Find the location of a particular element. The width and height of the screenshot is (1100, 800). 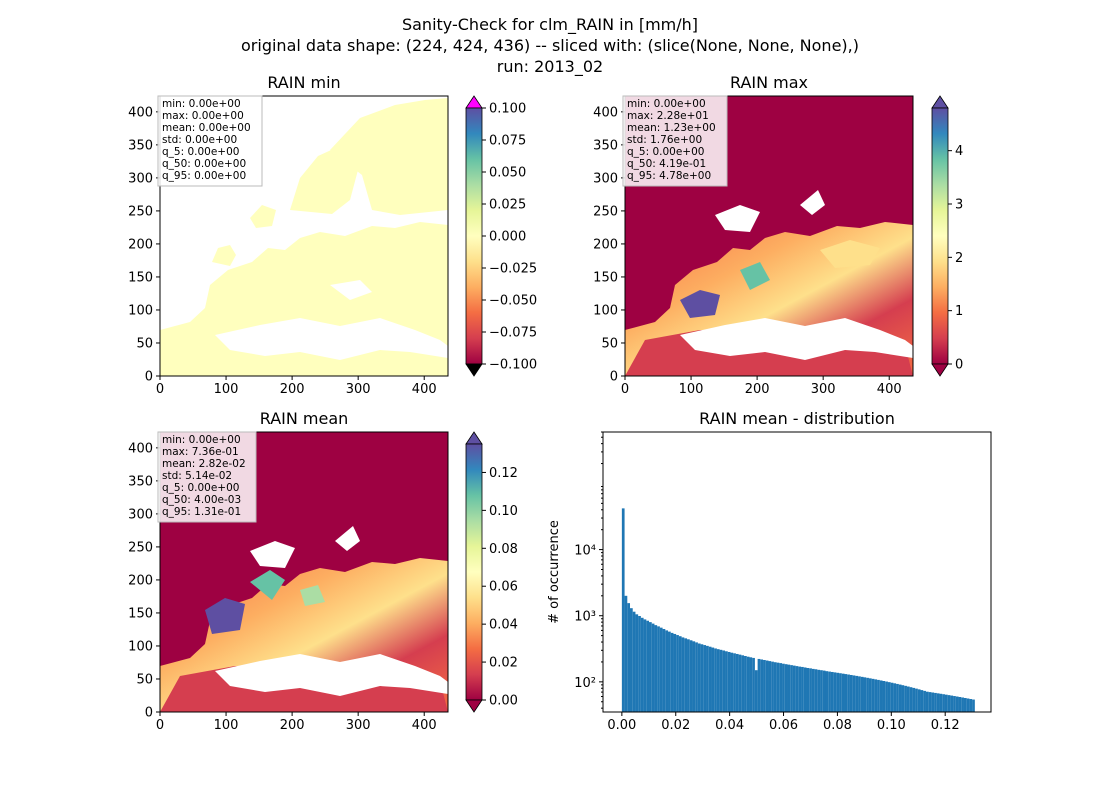

colorbar-tick-label: −0.050 is located at coordinates (513, 301).